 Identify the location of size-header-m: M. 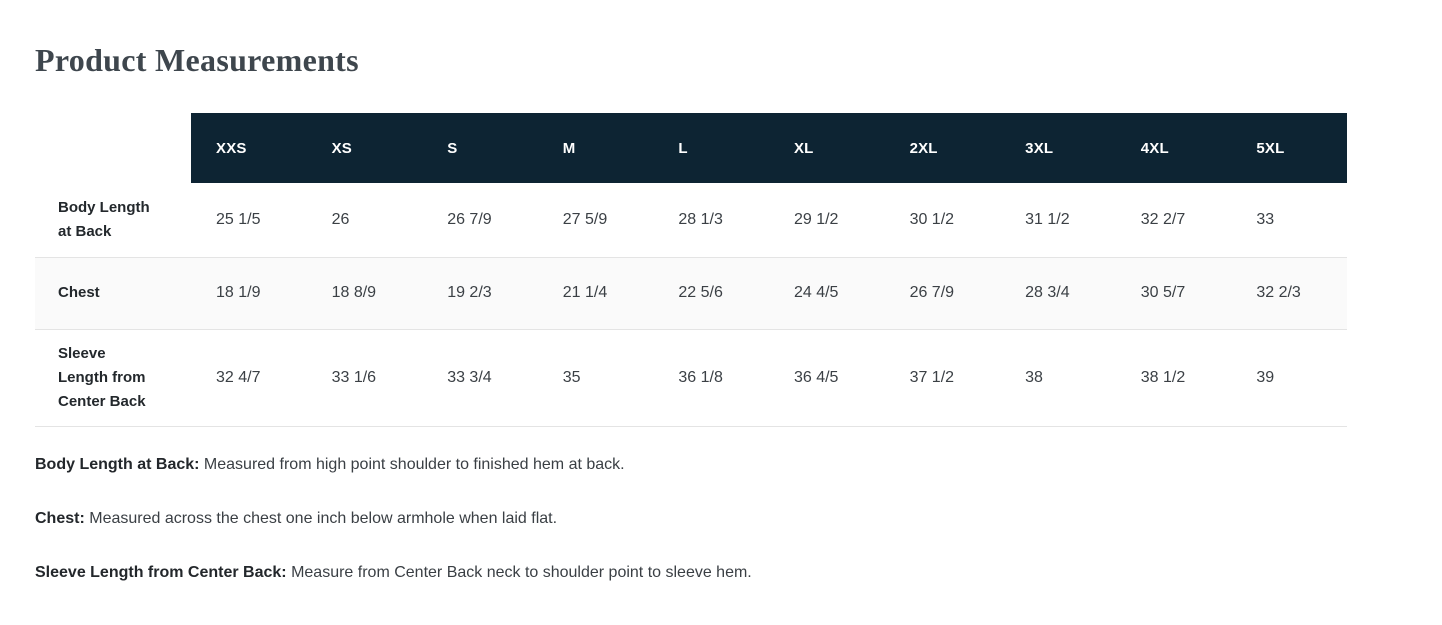
(595, 148).